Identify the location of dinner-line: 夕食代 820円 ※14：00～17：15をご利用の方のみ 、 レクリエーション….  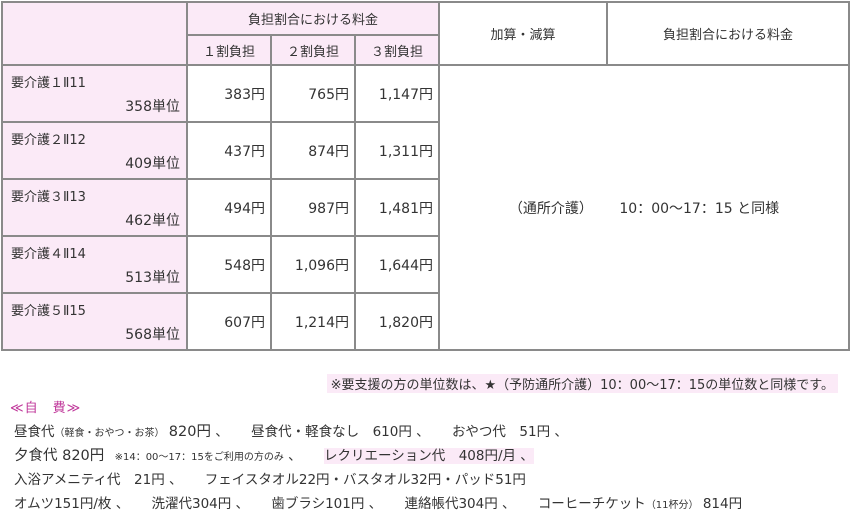
(274, 454).